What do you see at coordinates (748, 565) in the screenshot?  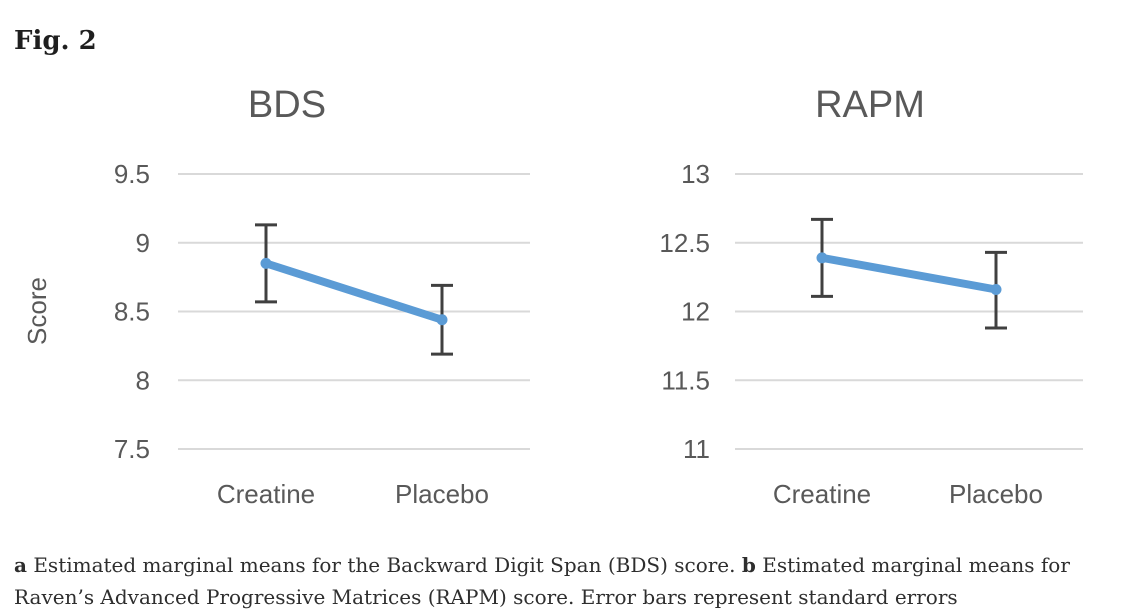 I see `caption-text: b` at bounding box center [748, 565].